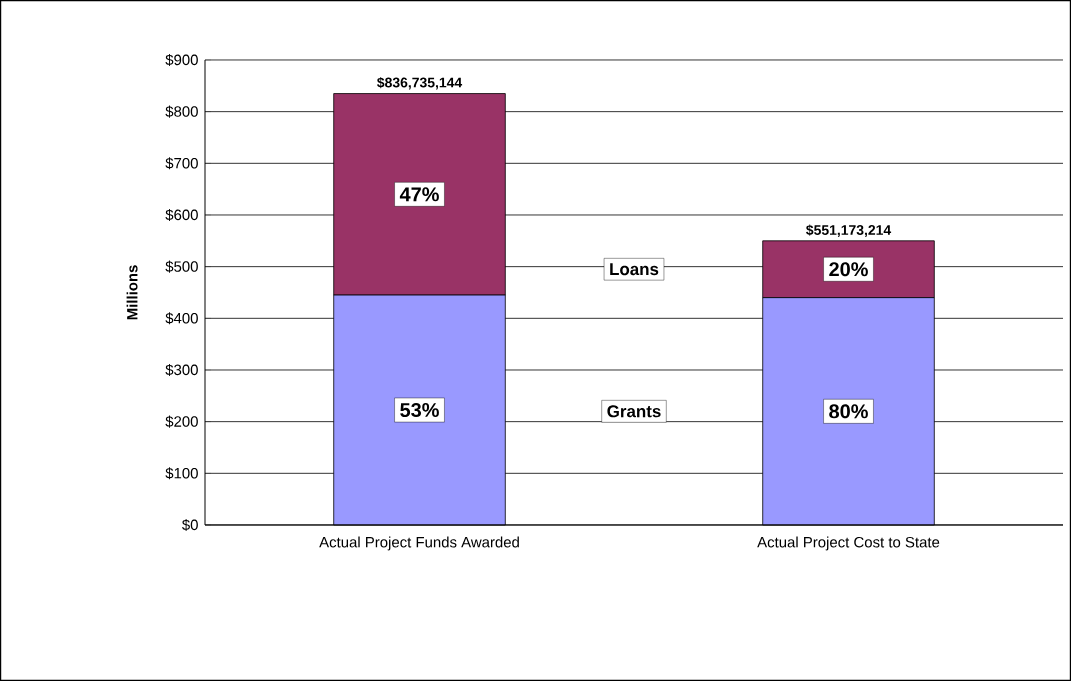 The width and height of the screenshot is (1071, 681). What do you see at coordinates (848, 269) in the screenshot?
I see `annotation: 20%` at bounding box center [848, 269].